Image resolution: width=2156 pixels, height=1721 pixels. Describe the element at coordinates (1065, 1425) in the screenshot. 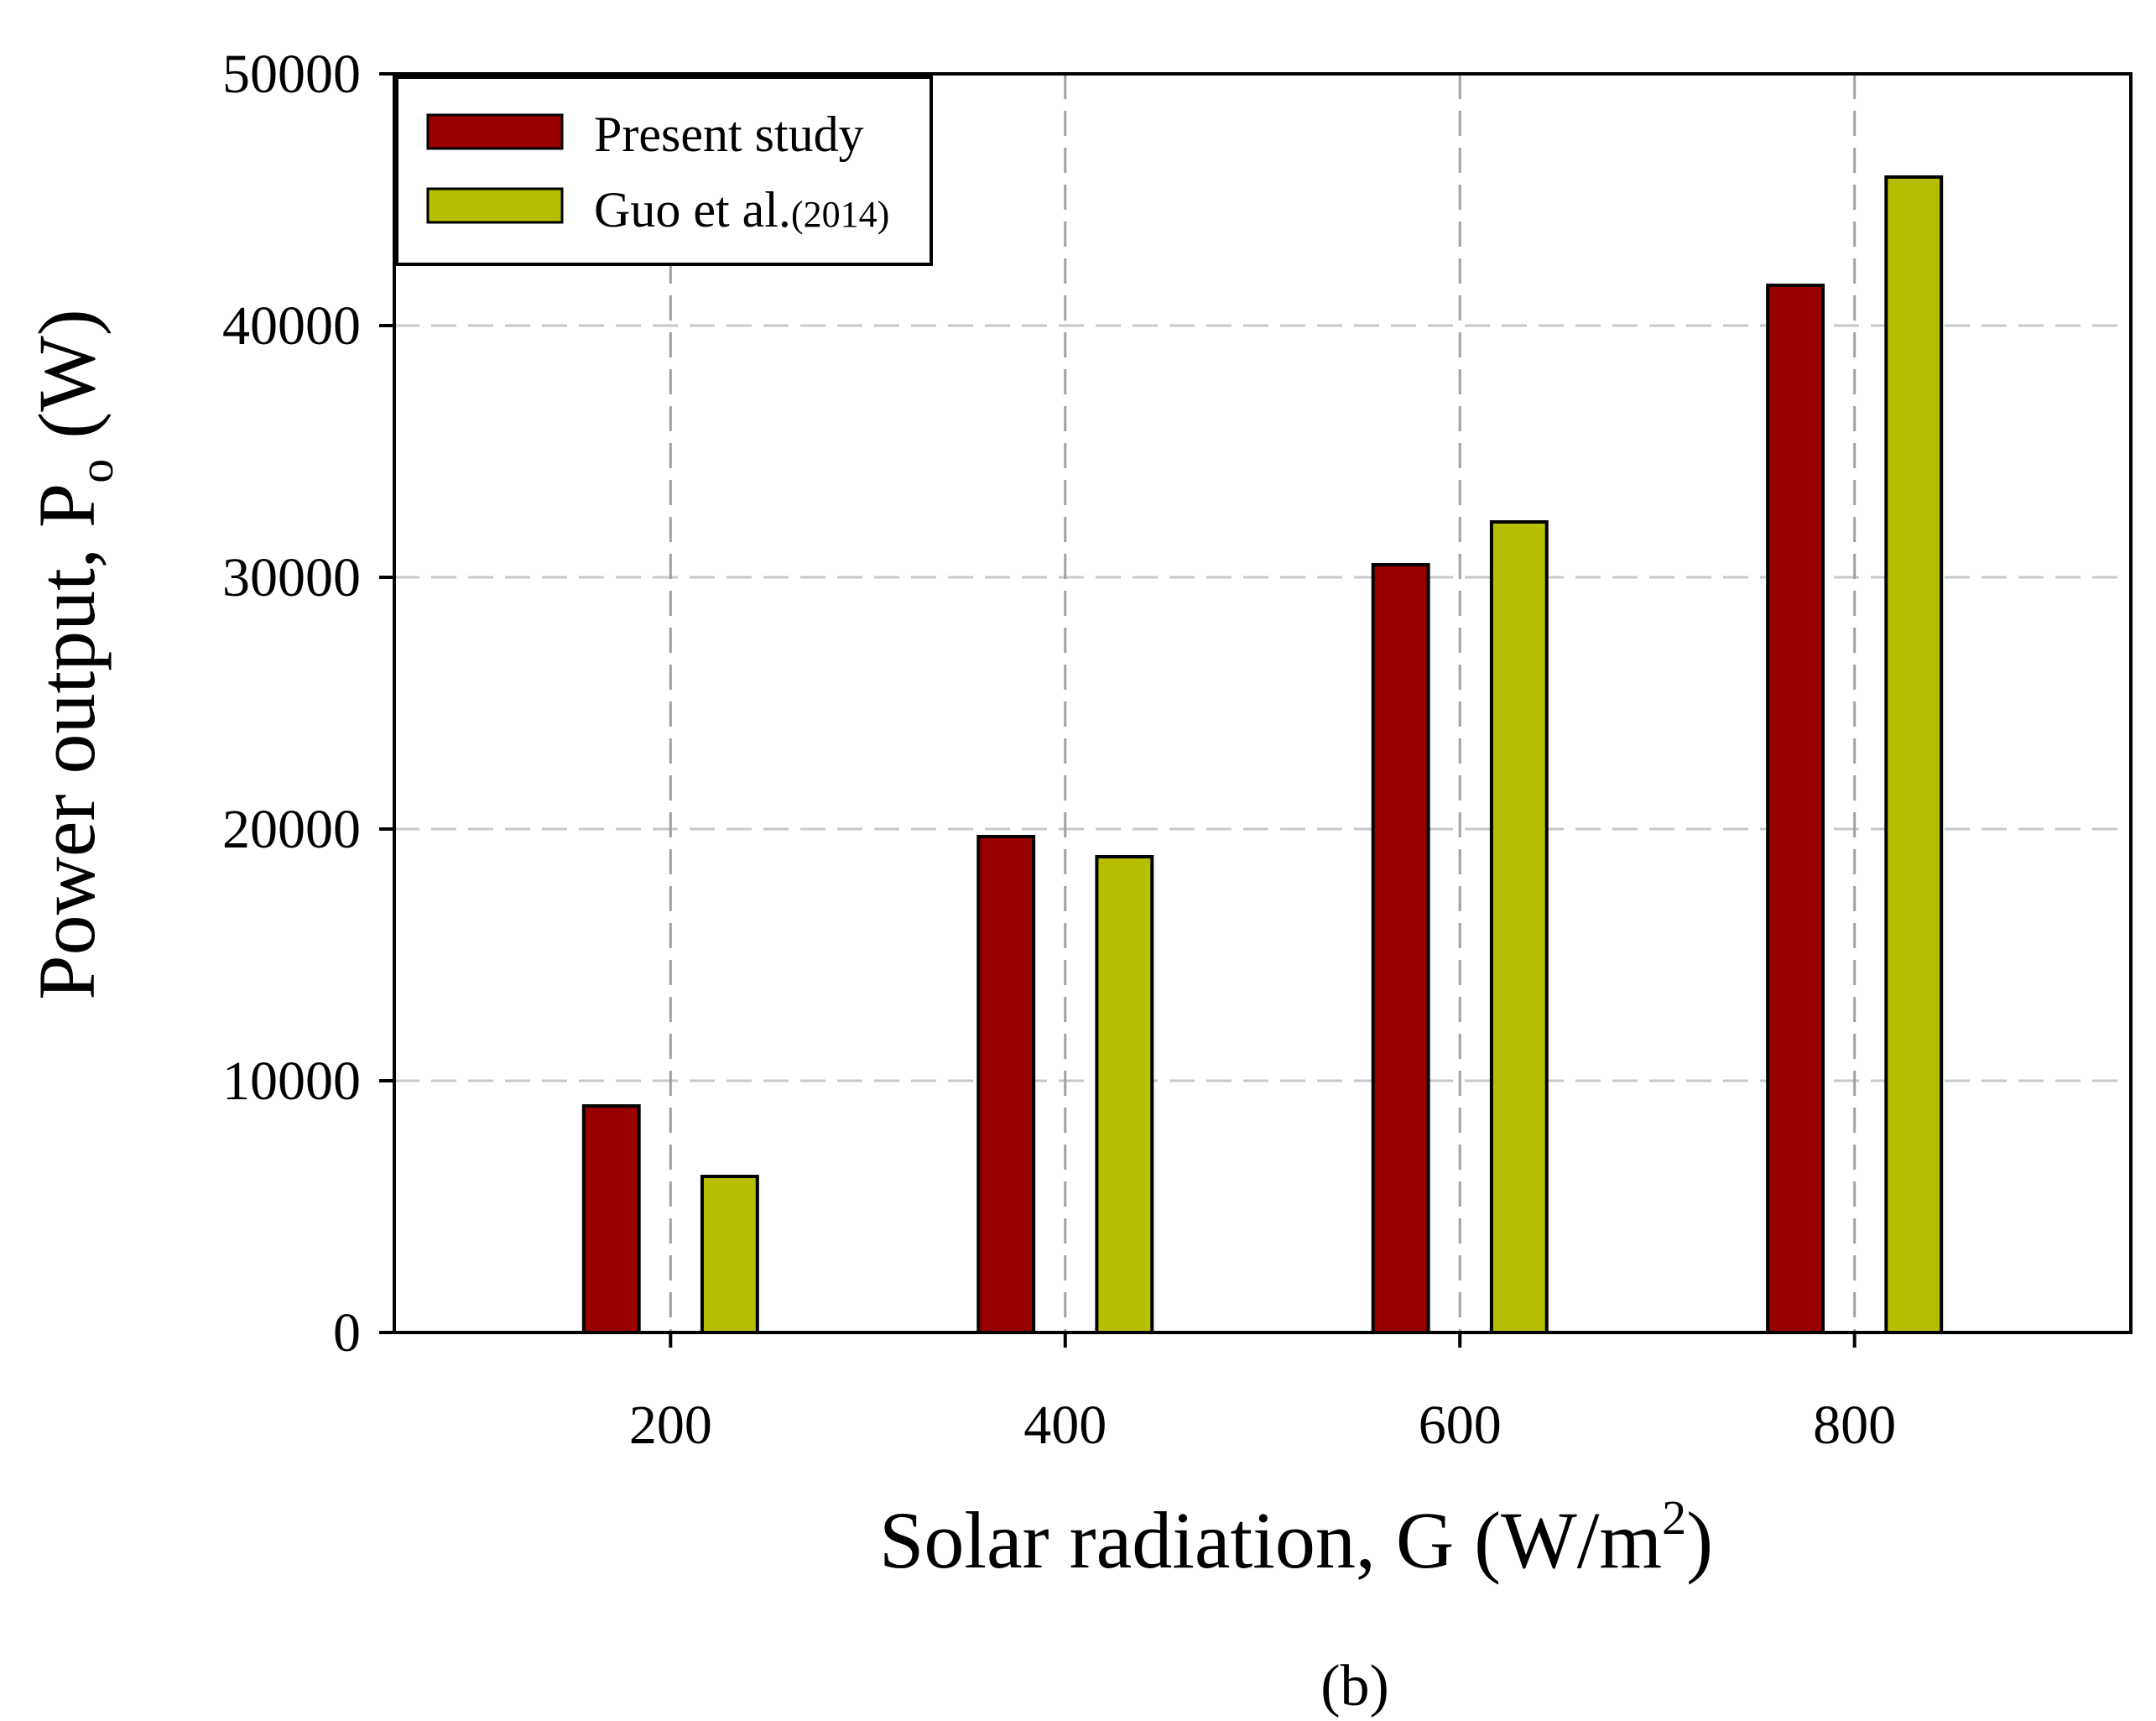

I see `x-tick-label: 400` at that location.